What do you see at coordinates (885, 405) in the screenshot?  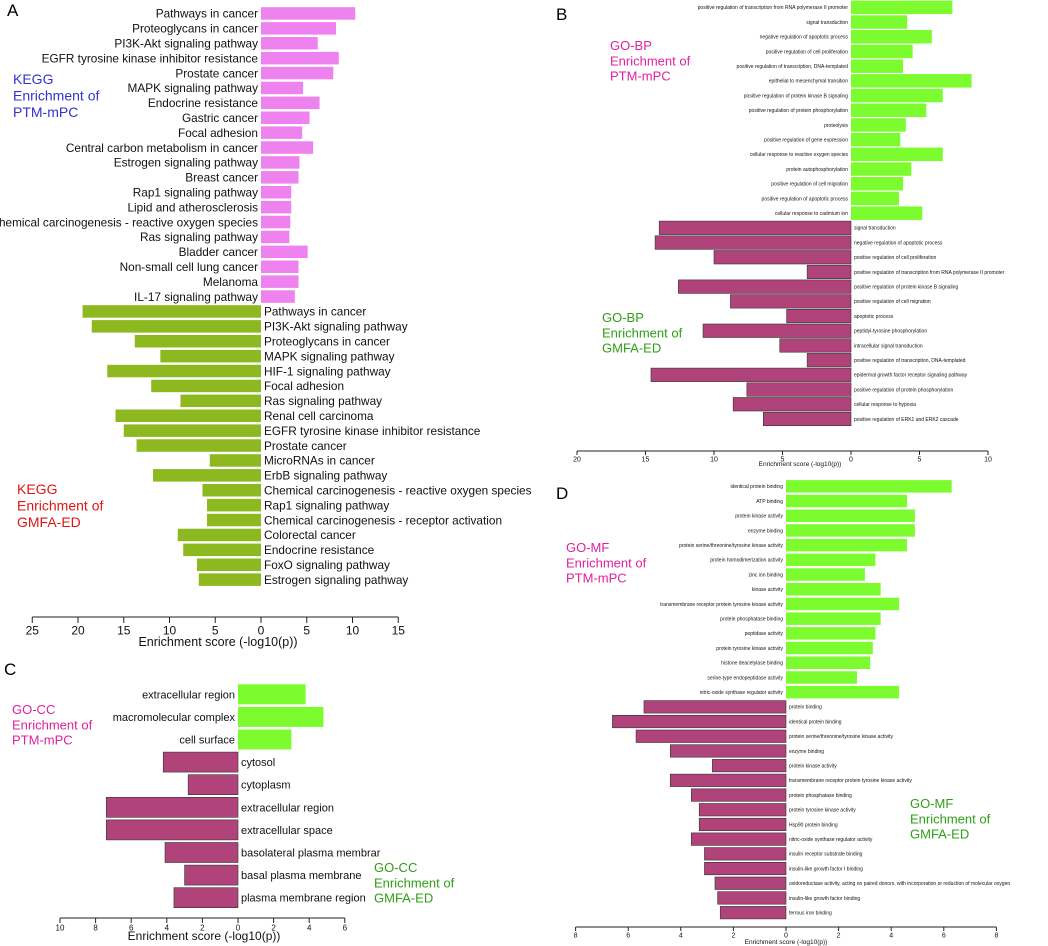 I see `category-label: cellular response to hypoxia` at bounding box center [885, 405].